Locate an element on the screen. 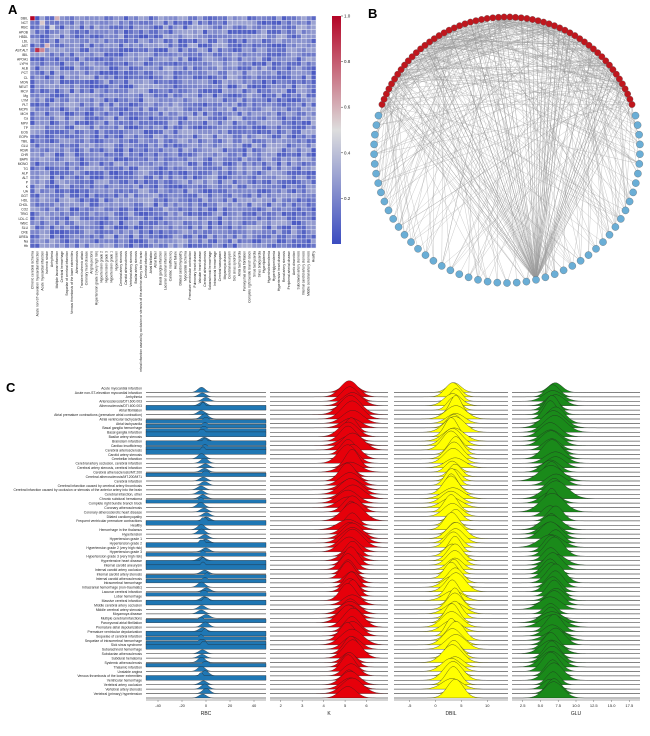  ridge-category-label: Vertebral artery stenosis is located at coordinates (123, 689).